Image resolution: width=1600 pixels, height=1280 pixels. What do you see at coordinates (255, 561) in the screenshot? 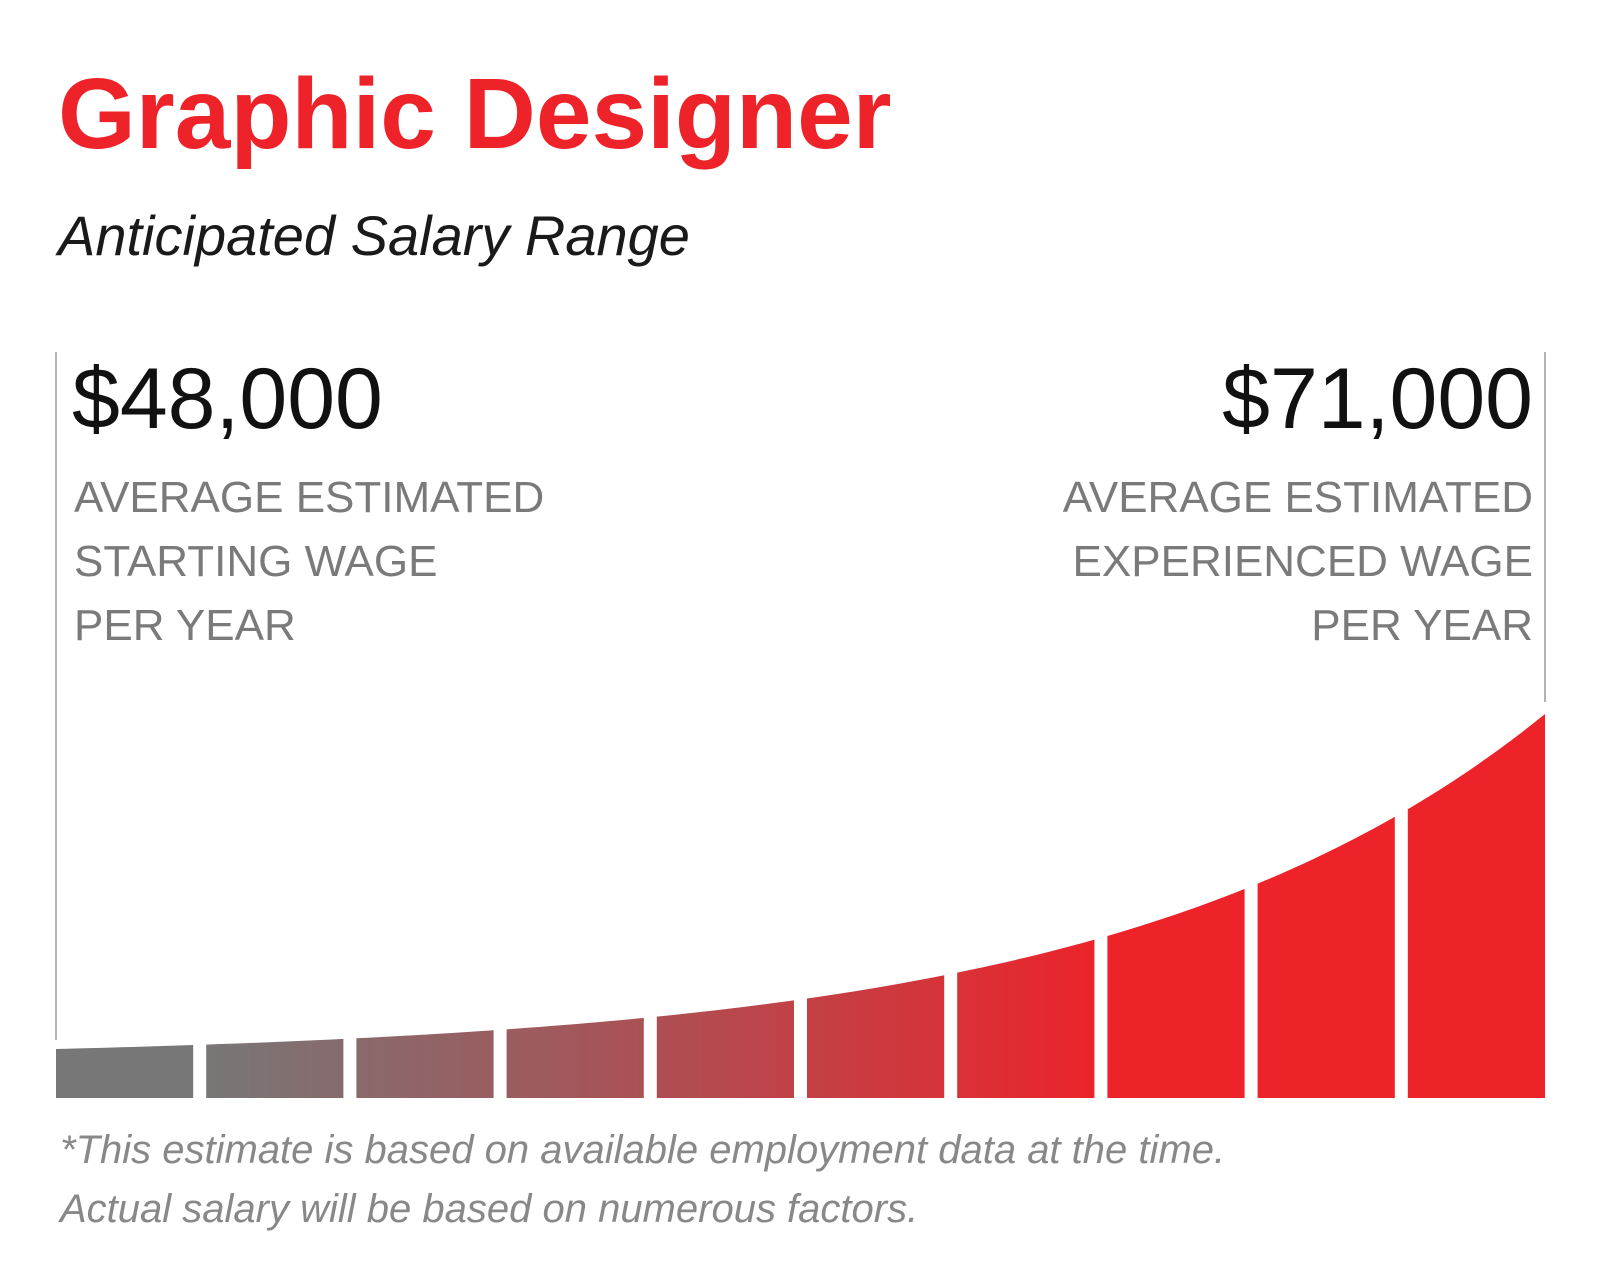
I see `start-label: STARTING WAGE` at bounding box center [255, 561].